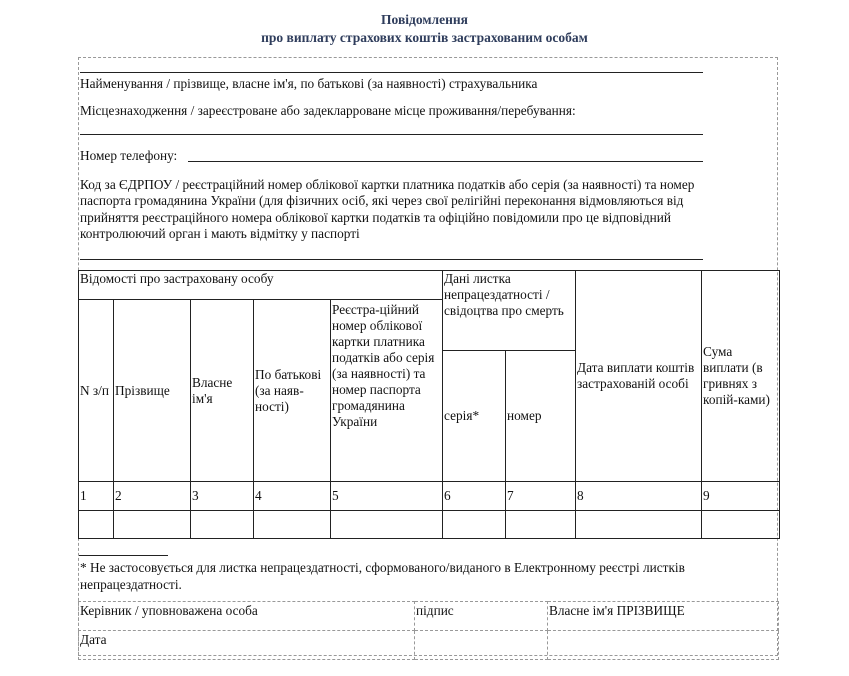  I want to click on code-line, so click(391, 259).